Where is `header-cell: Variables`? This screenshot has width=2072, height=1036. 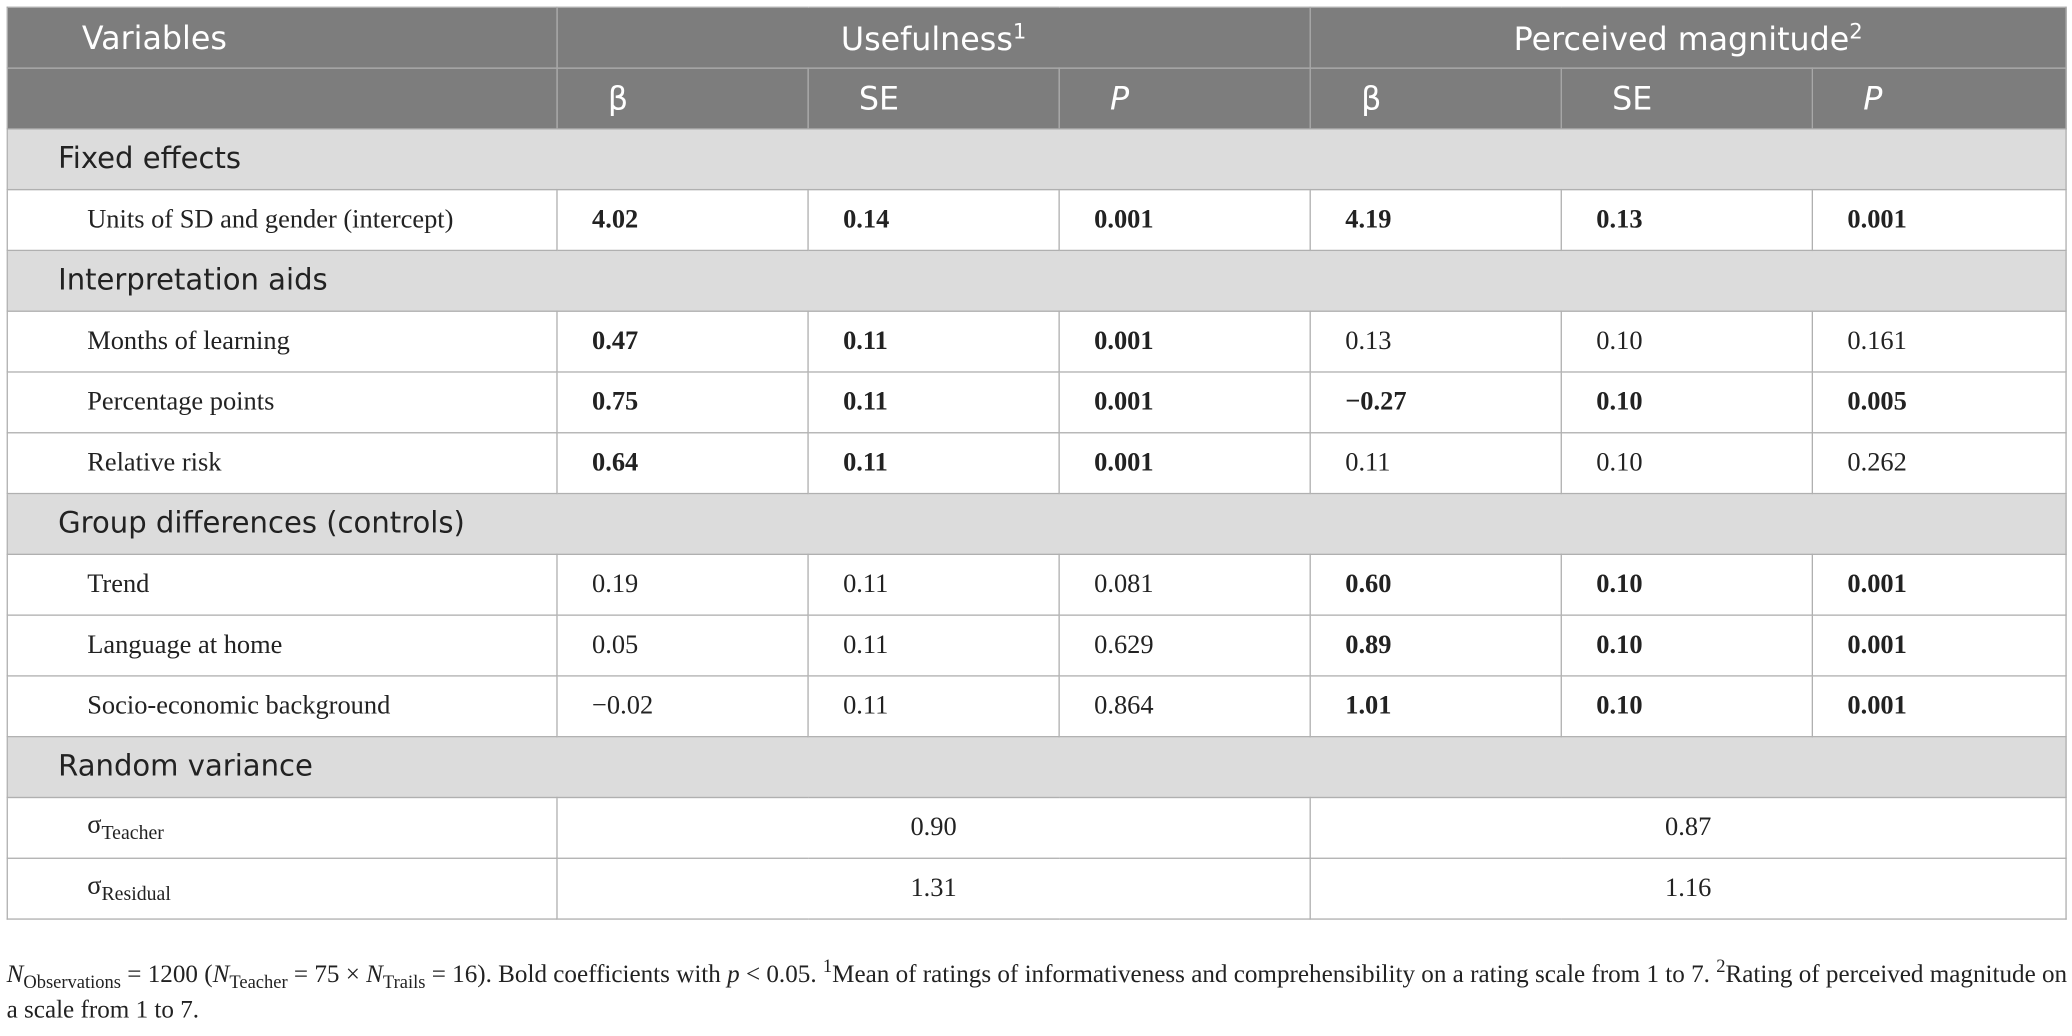
header-cell: Variables is located at coordinates (282, 37).